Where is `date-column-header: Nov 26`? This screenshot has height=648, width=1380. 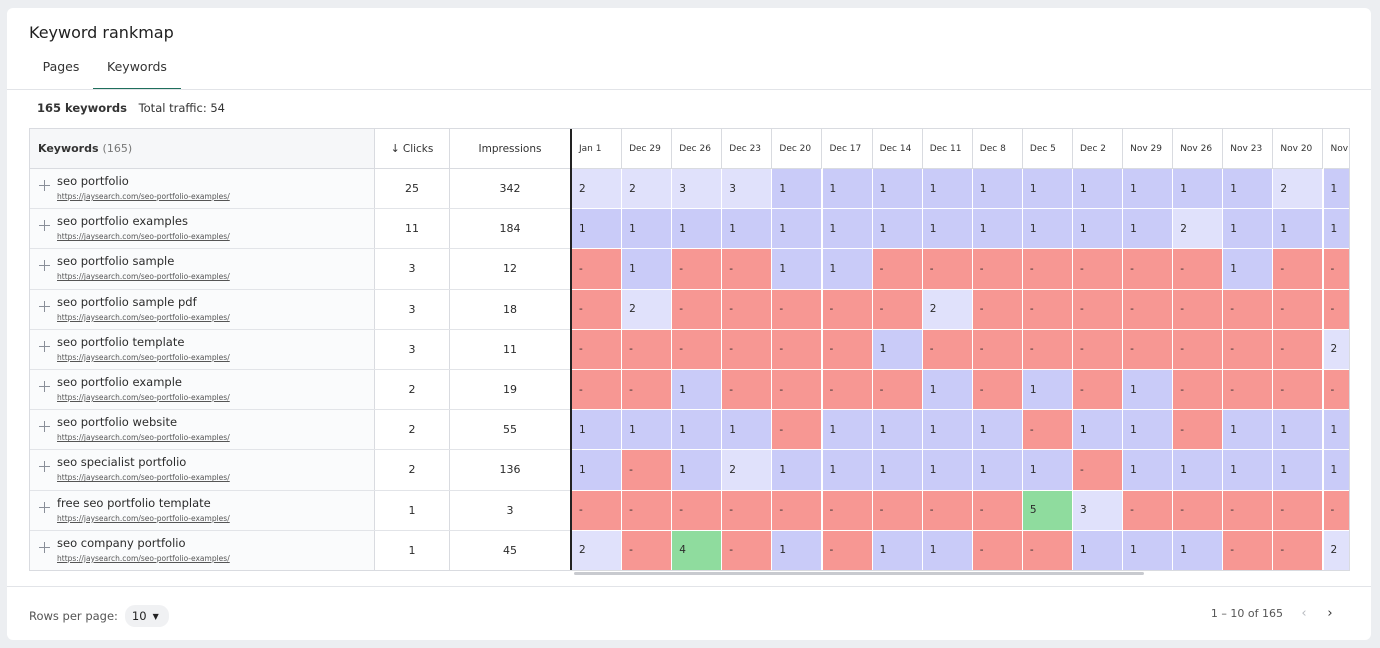
date-column-header: Nov 26 is located at coordinates (1198, 149).